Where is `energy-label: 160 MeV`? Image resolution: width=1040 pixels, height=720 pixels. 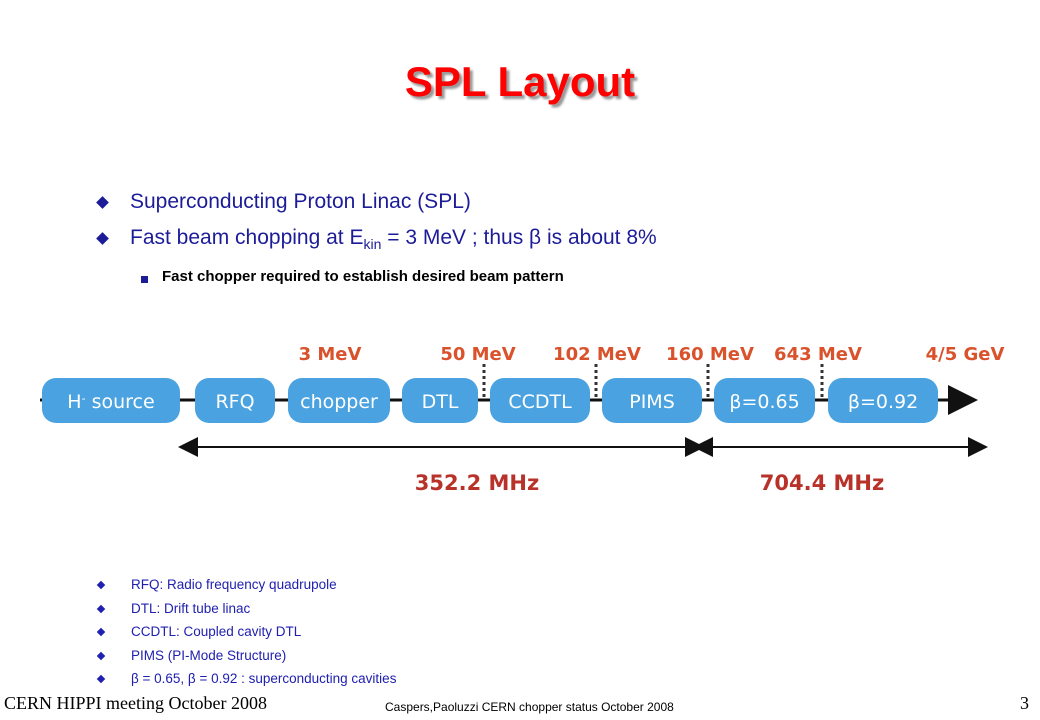
energy-label: 160 MeV is located at coordinates (710, 354).